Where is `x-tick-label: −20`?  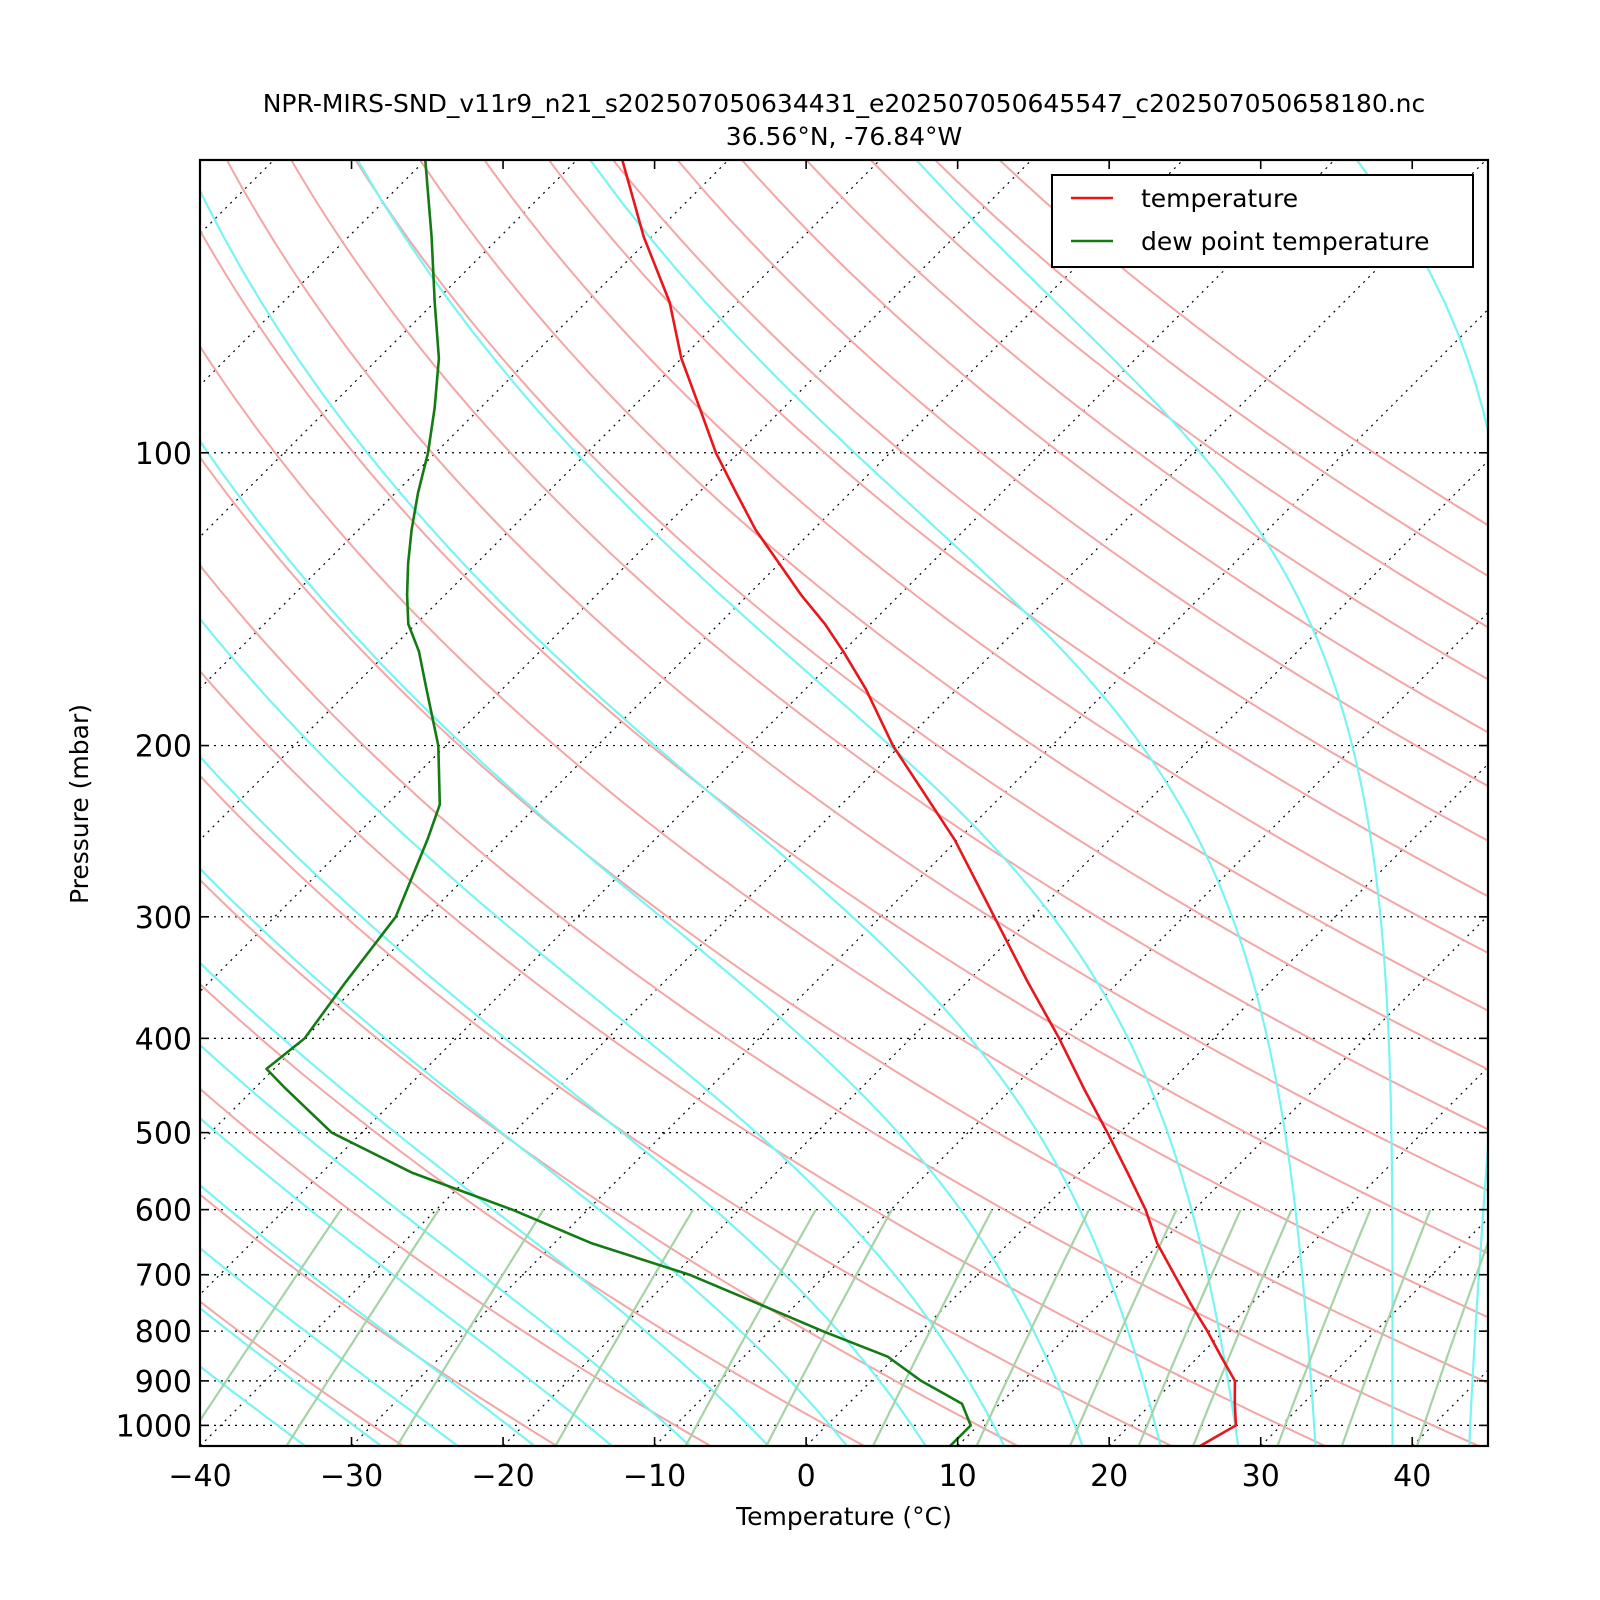 x-tick-label: −20 is located at coordinates (502, 1476).